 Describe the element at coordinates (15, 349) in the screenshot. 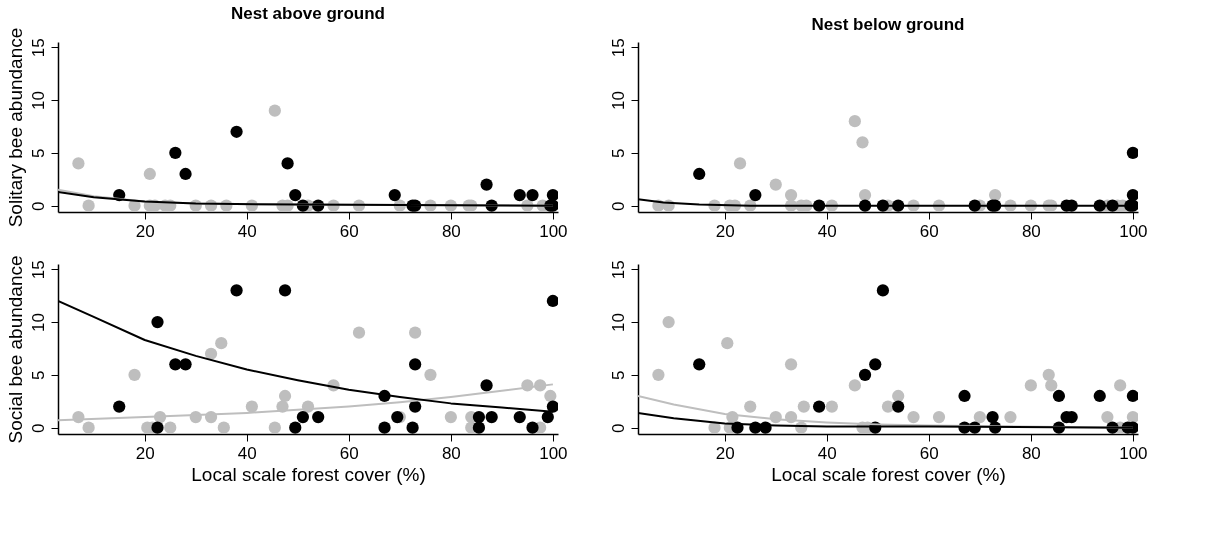

I see `y-axis-title: Social bee abundance` at that location.